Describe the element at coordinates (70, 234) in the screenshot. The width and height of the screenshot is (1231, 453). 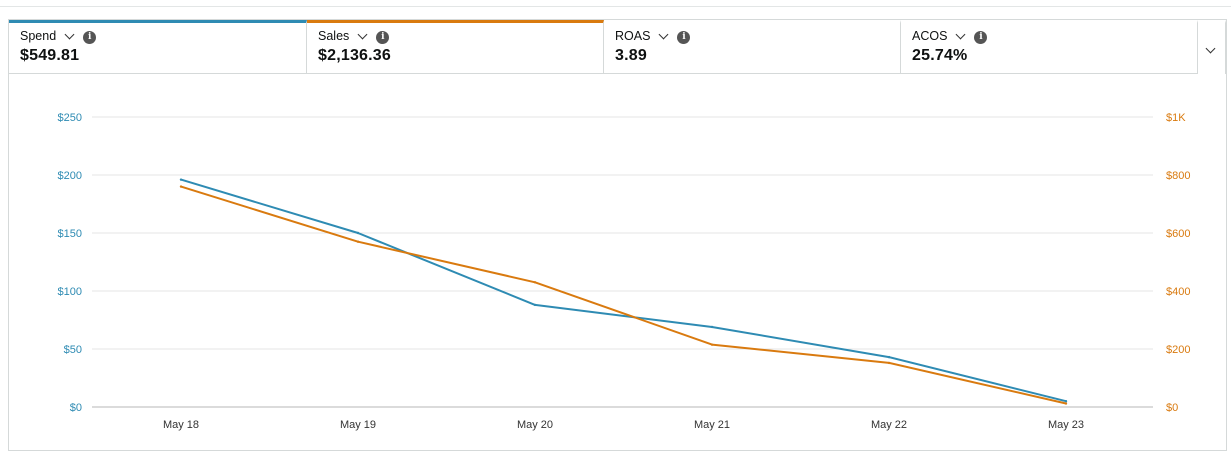
I see `y-left-tick-label: $150` at that location.